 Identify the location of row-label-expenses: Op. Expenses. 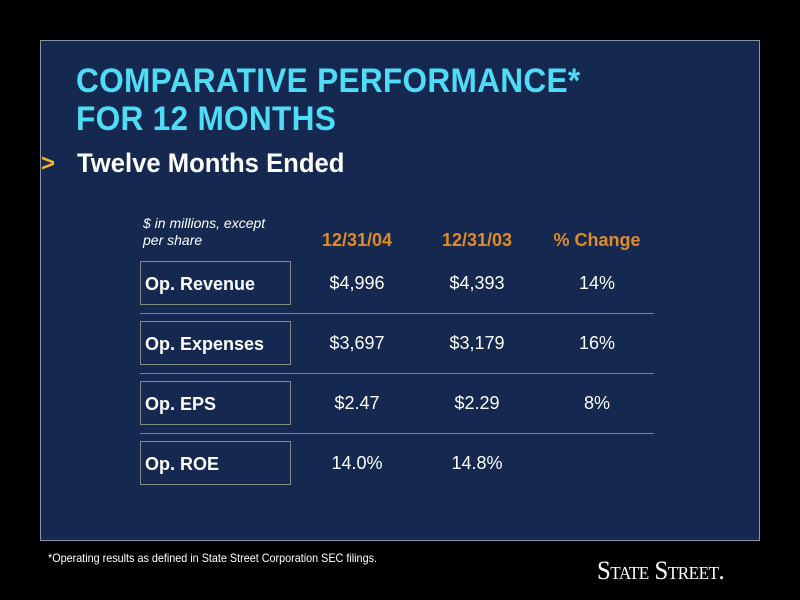
(215, 343).